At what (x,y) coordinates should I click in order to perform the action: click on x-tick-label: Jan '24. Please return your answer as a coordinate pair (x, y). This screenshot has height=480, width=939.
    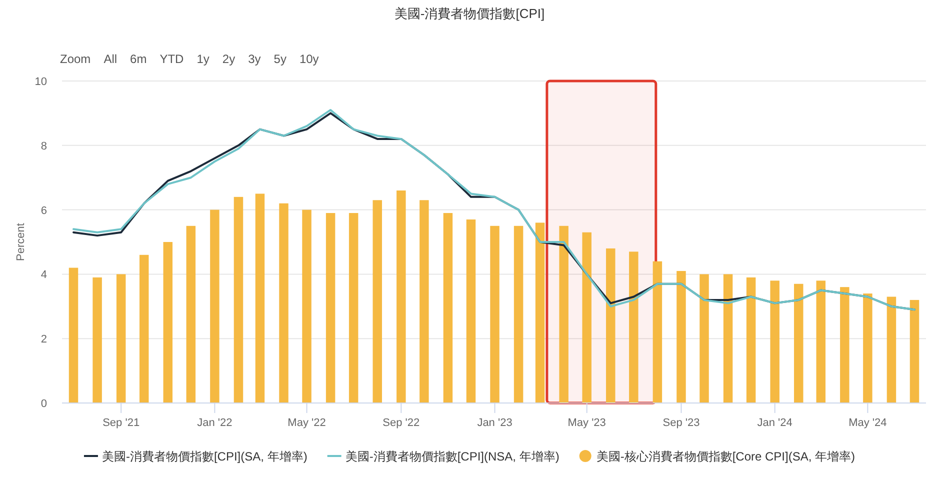
    Looking at the image, I should click on (774, 423).